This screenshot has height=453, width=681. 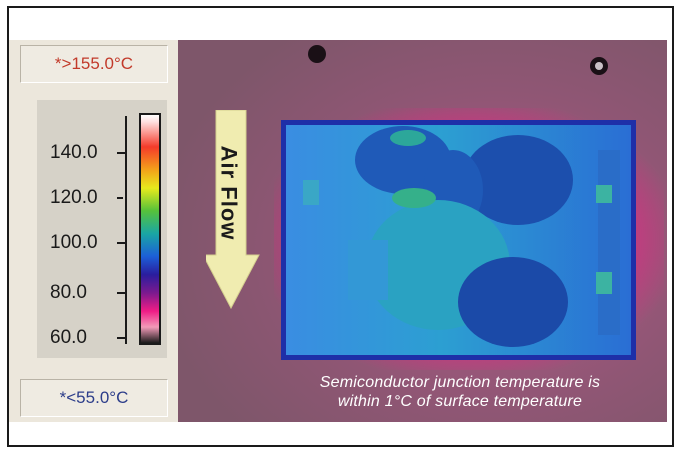 I want to click on tick-label-100: 100.0, so click(x=74, y=242).